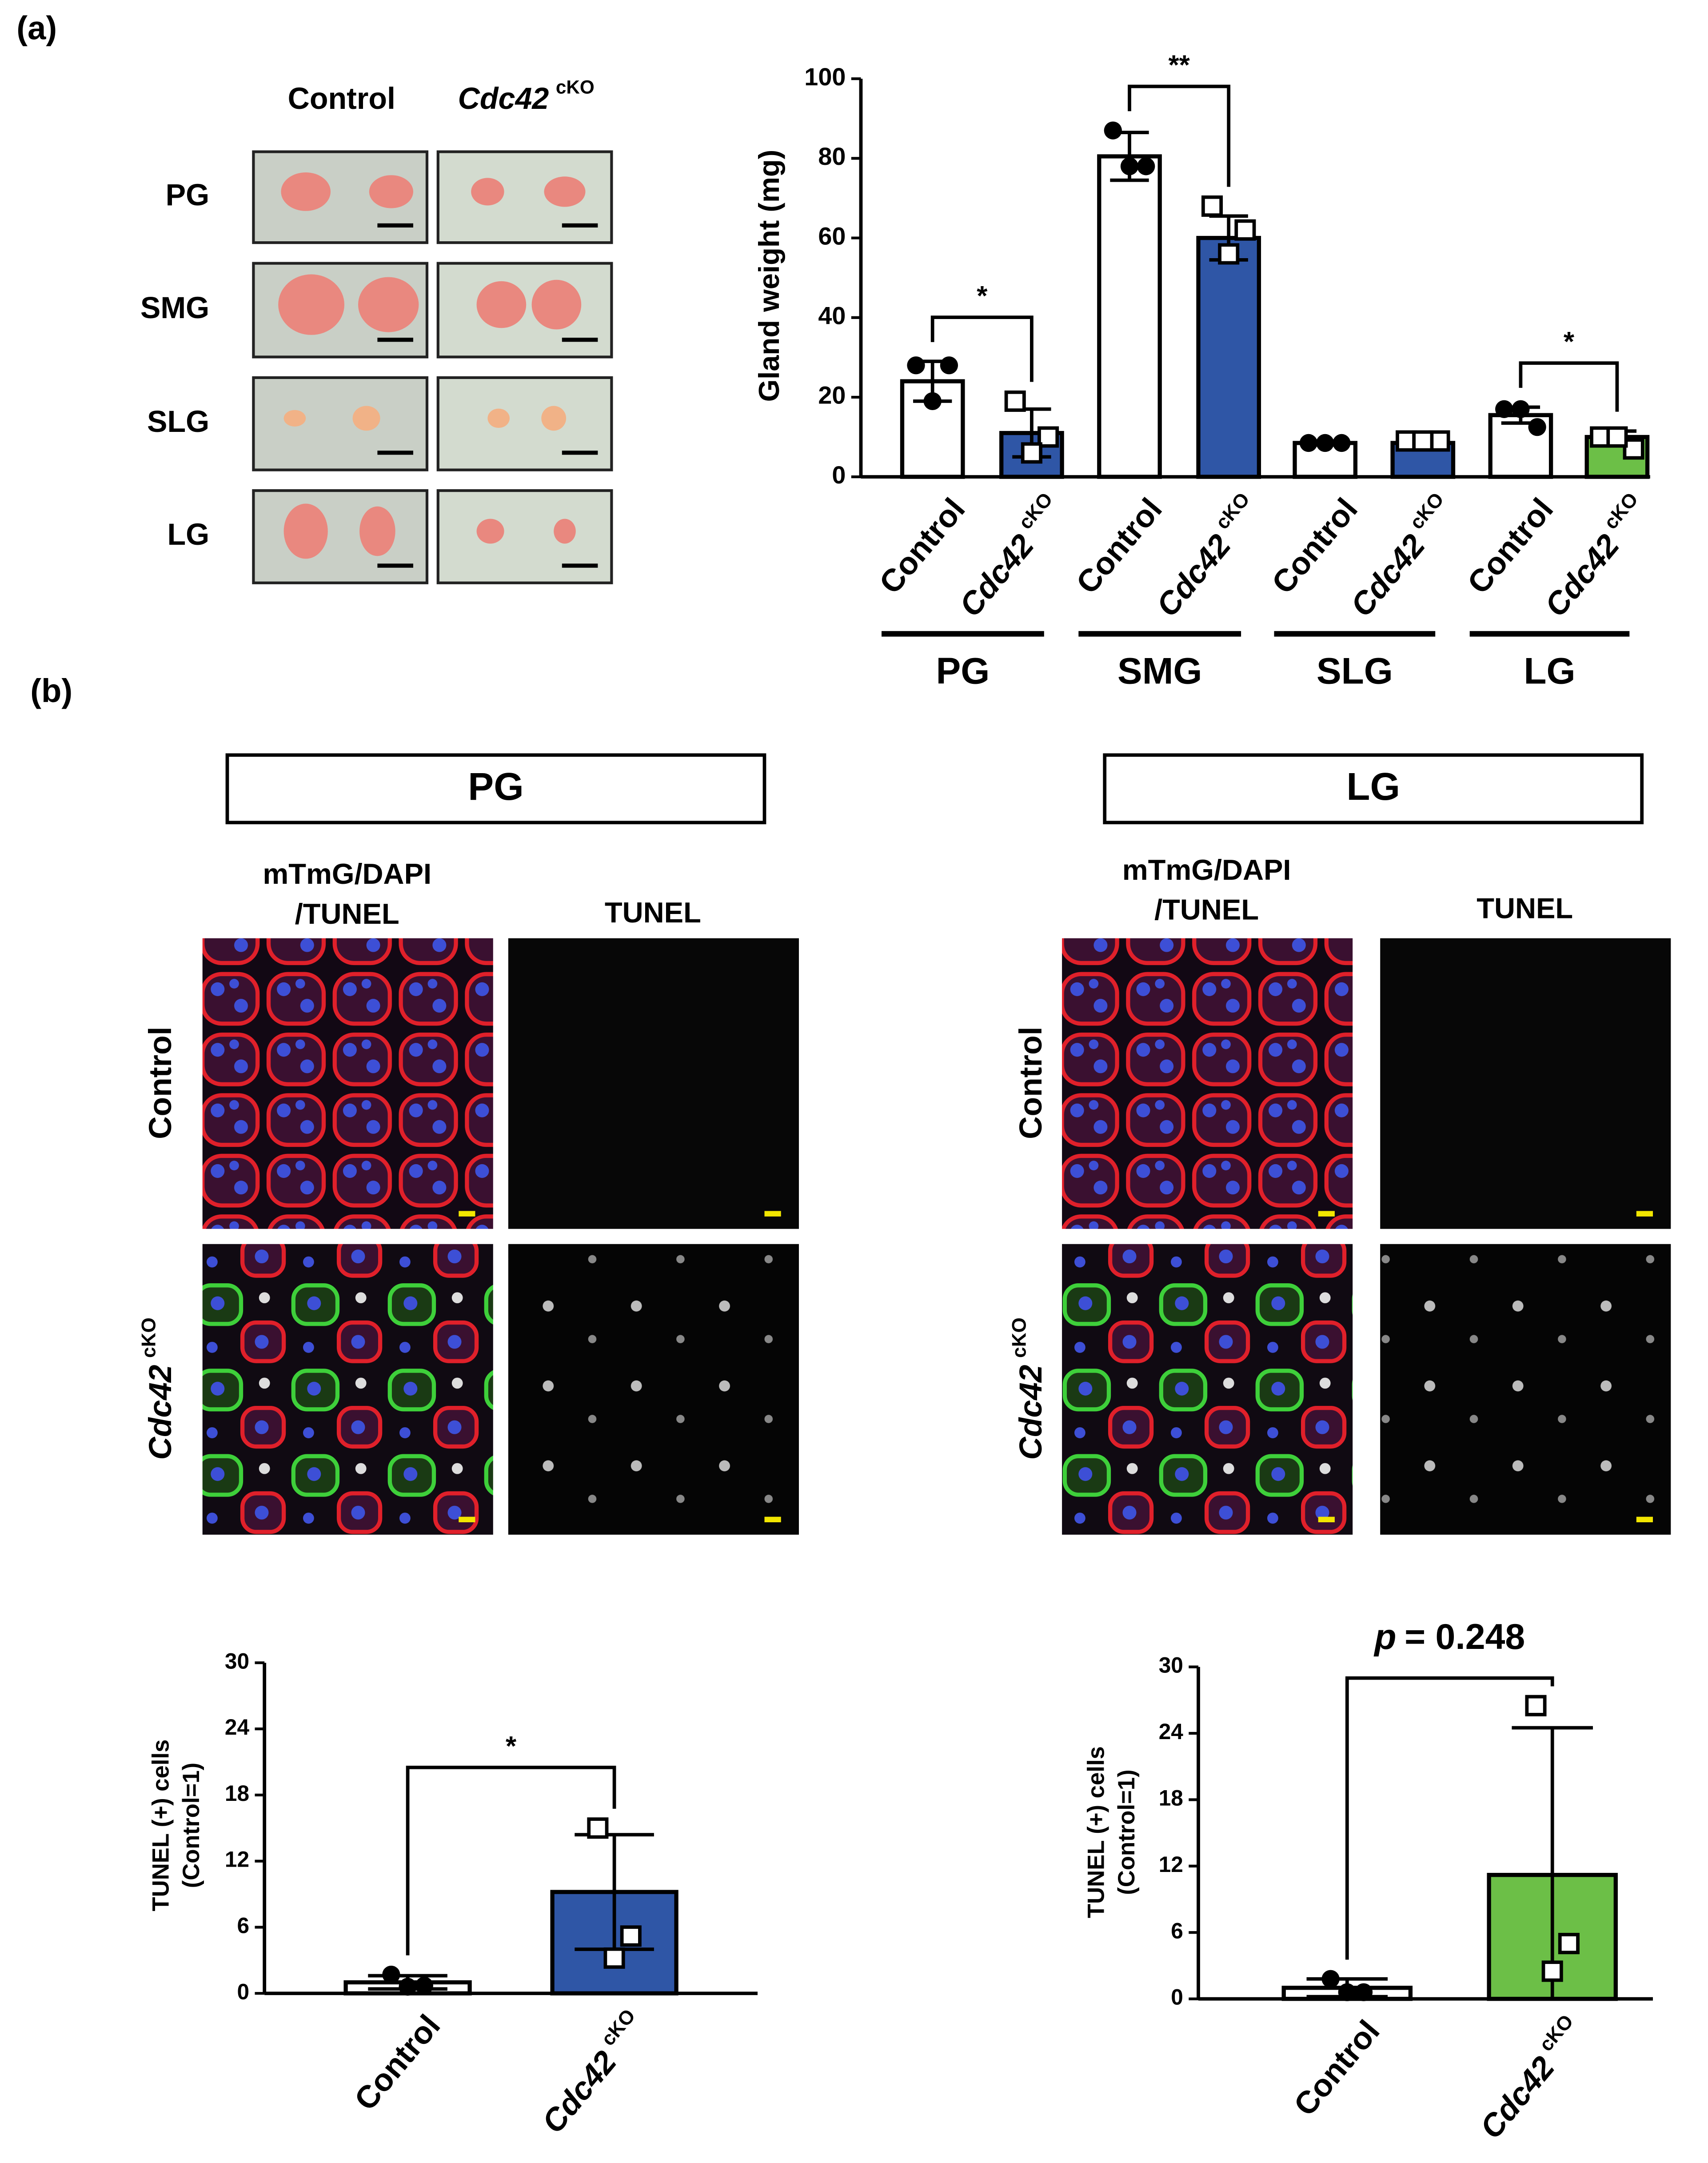 Image resolution: width=1708 pixels, height=2163 pixels. What do you see at coordinates (237, 1860) in the screenshot?
I see `y-tick-label: 12` at bounding box center [237, 1860].